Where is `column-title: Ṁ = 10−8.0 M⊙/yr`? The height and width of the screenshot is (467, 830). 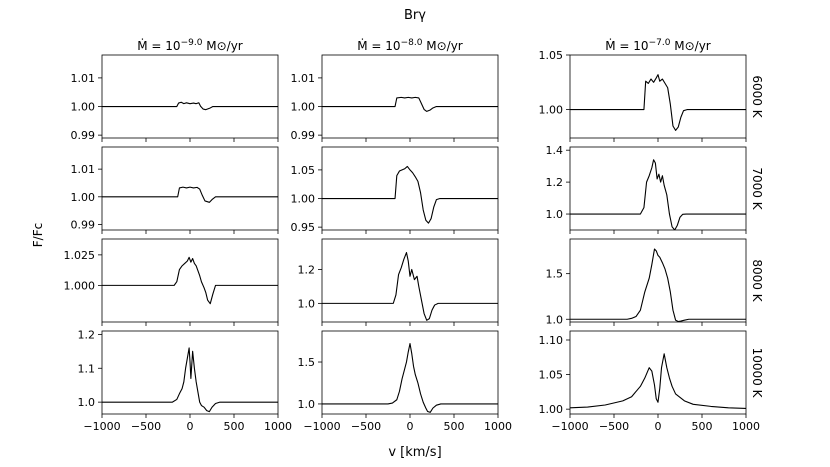 column-title: Ṁ = 10−8.0 M⊙/yr is located at coordinates (410, 45).